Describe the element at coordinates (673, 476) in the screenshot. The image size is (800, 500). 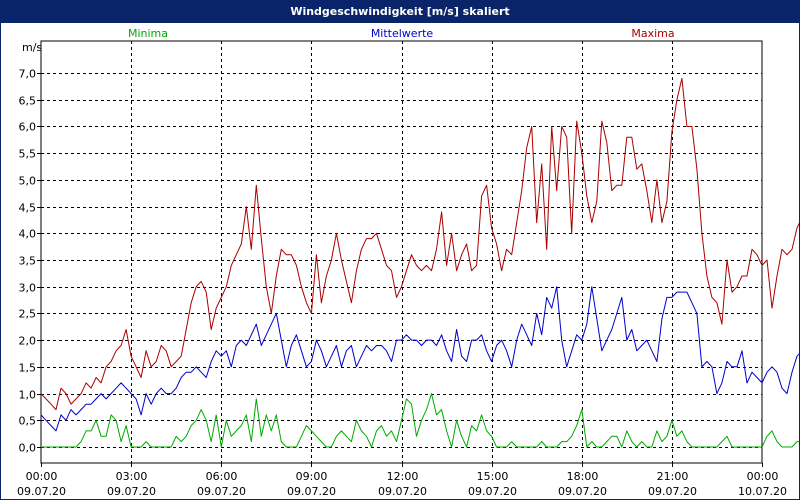
I see `x-tick-time: 21:00` at that location.